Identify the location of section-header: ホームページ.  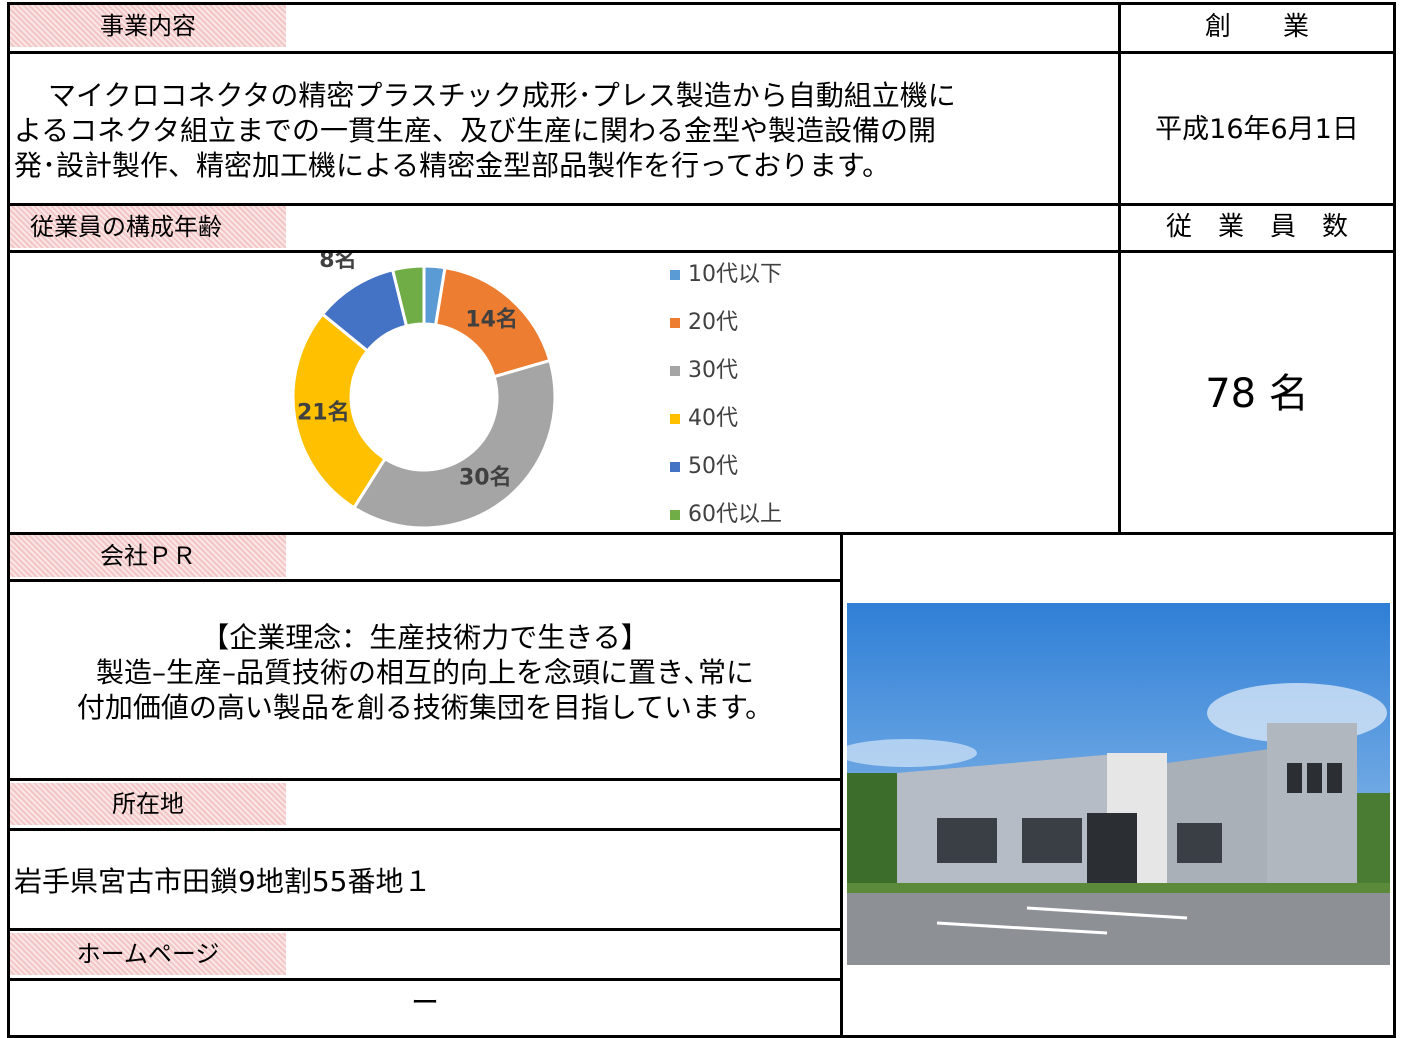
(148, 954).